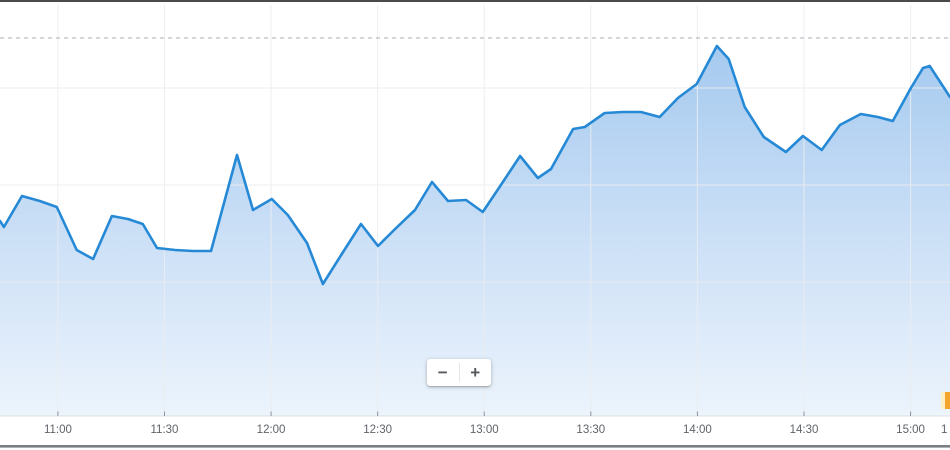  What do you see at coordinates (945, 400) in the screenshot?
I see `watermark-logo-fragment` at bounding box center [945, 400].